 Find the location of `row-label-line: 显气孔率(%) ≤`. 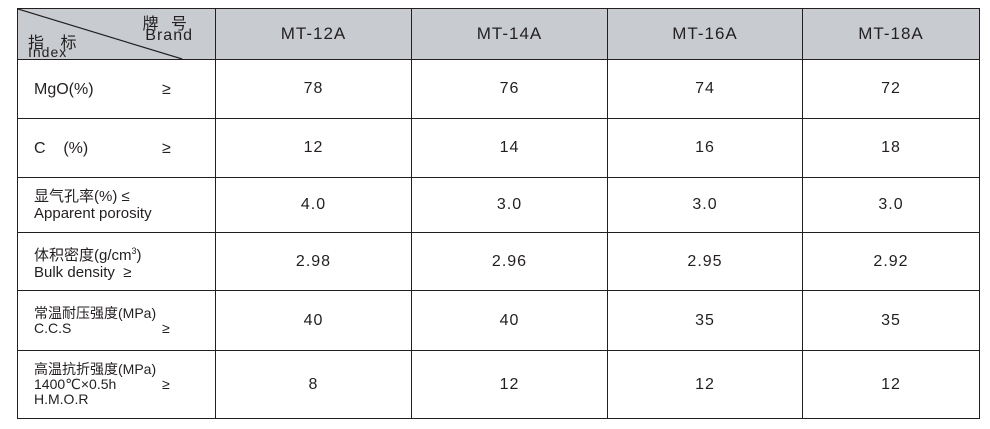

row-label-line: 显气孔率(%) ≤ is located at coordinates (82, 196).